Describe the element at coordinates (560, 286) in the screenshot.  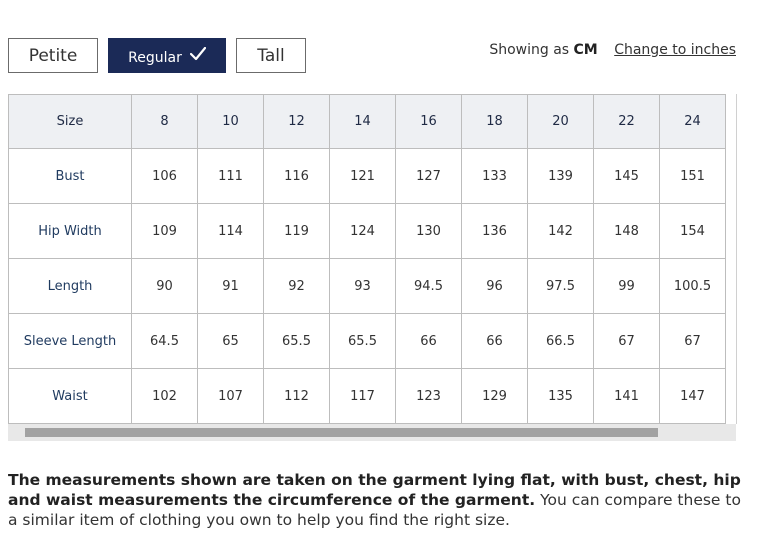
I see `table-cell: 97.5` at that location.